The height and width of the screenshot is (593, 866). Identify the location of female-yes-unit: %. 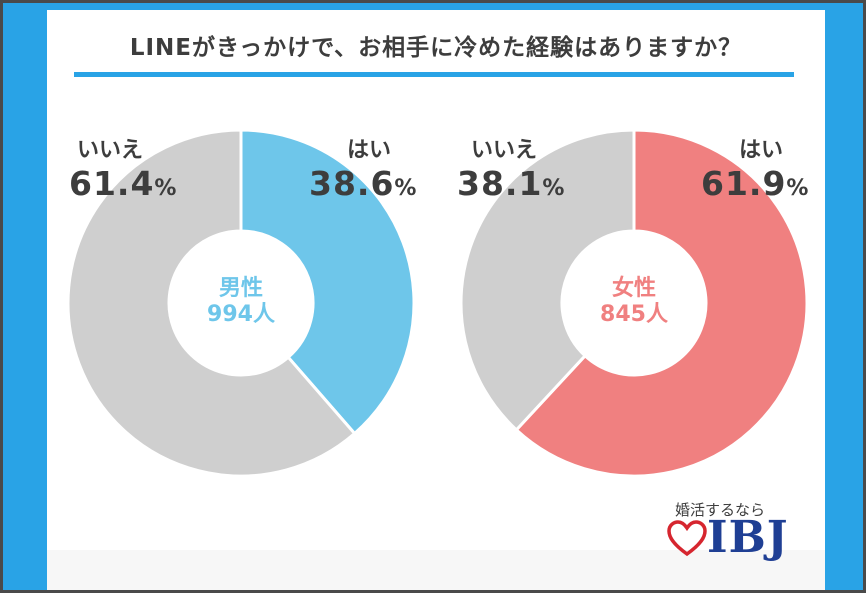
(797, 188).